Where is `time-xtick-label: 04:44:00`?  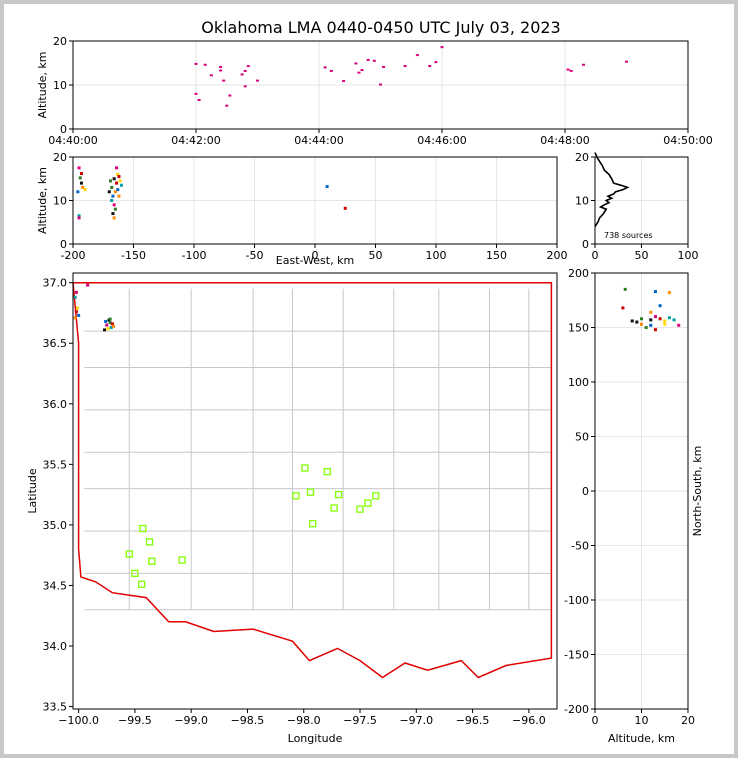 time-xtick-label: 04:44:00 is located at coordinates (318, 140).